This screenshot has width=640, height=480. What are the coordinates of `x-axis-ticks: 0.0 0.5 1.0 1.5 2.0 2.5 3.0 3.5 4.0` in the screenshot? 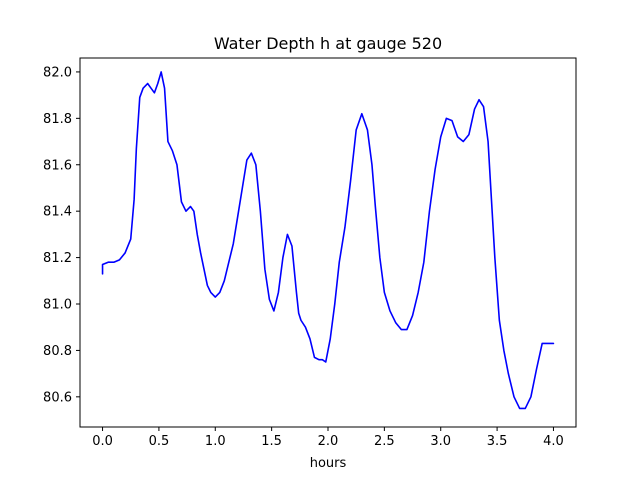 It's located at (328, 438).